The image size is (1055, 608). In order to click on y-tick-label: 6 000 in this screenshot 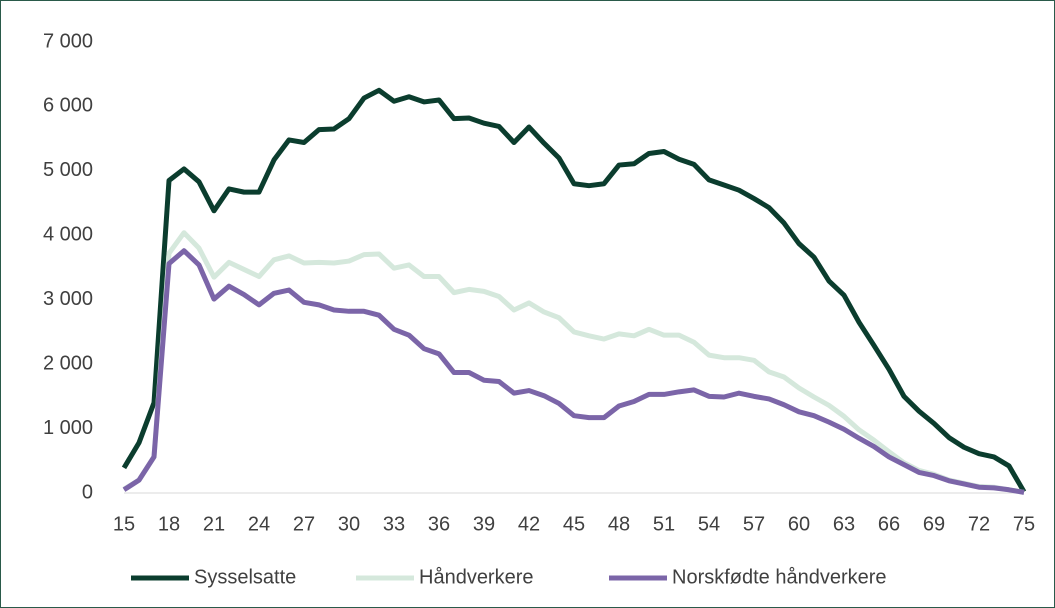, I will do `click(68, 106)`.